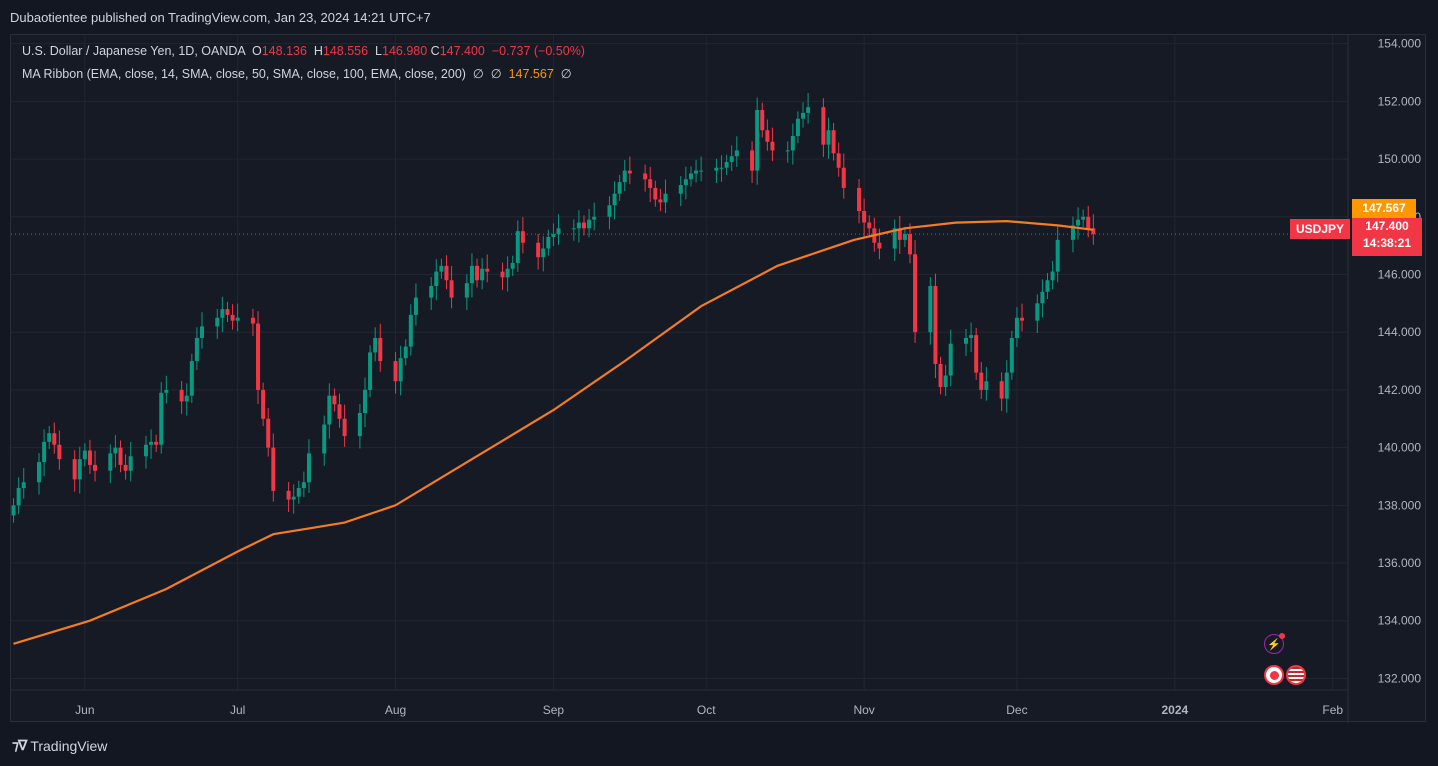 Image resolution: width=1438 pixels, height=766 pixels. I want to click on tradingview-brand: ⁊∇ TradingView, so click(59, 745).